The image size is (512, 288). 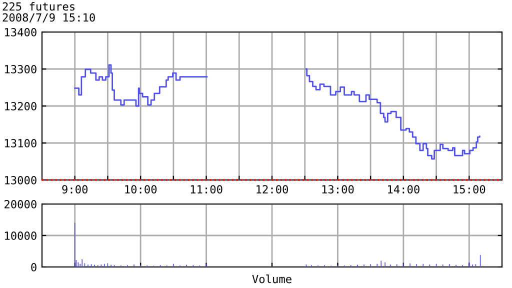 What do you see at coordinates (206, 189) in the screenshot?
I see `x-tick-label: 11:00` at bounding box center [206, 189].